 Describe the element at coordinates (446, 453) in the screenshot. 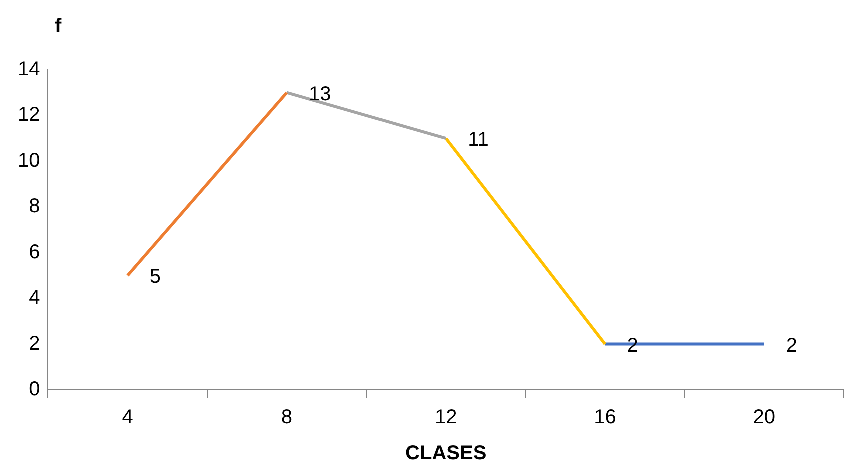

I see `x-axis-title: CLASES` at that location.